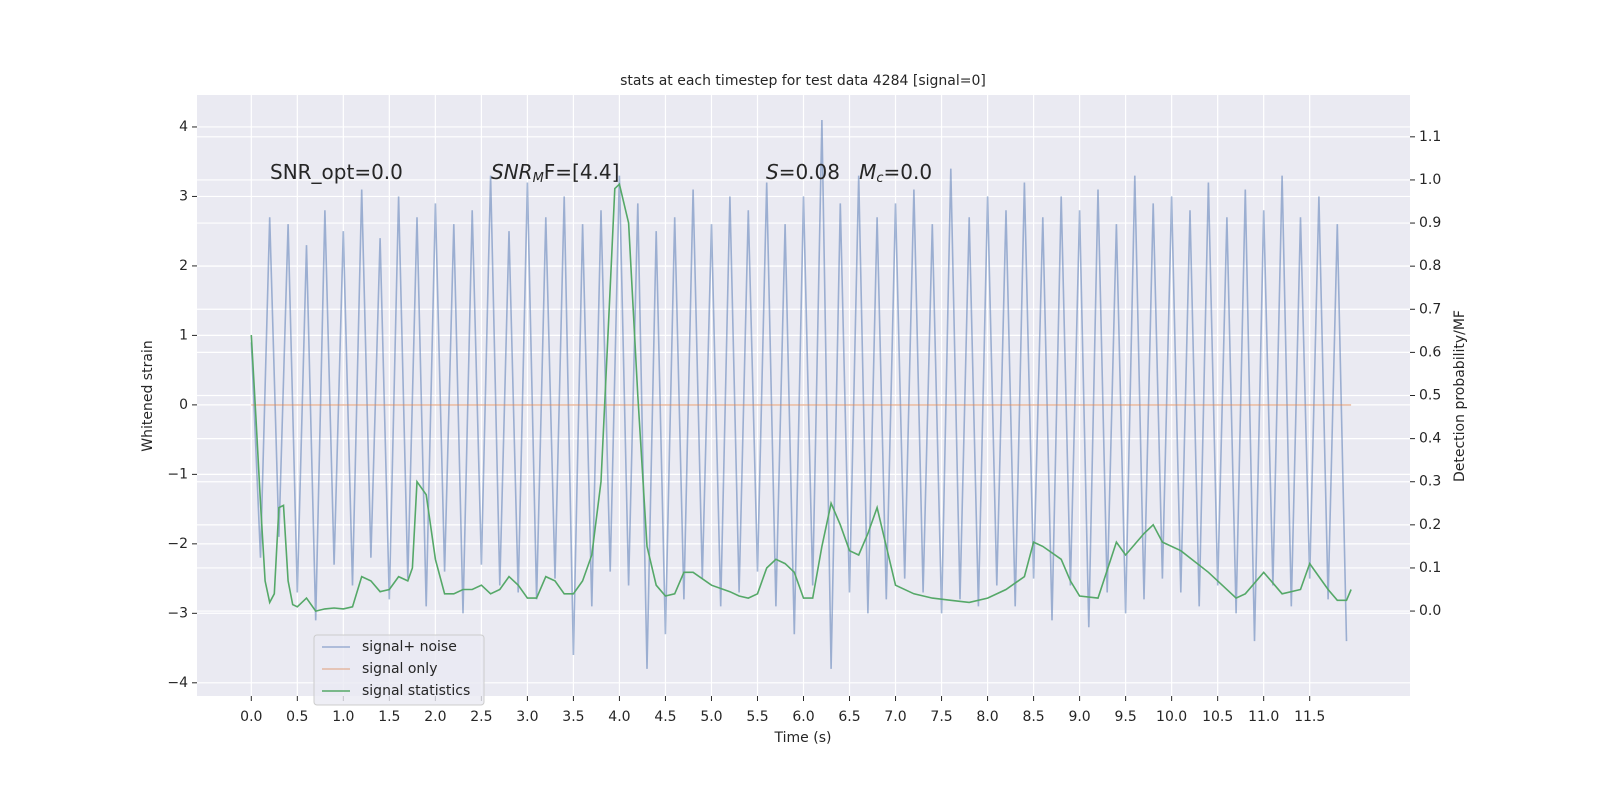 The width and height of the screenshot is (1600, 800). Describe the element at coordinates (177, 613) in the screenshot. I see `y-tick-label: −3` at that location.